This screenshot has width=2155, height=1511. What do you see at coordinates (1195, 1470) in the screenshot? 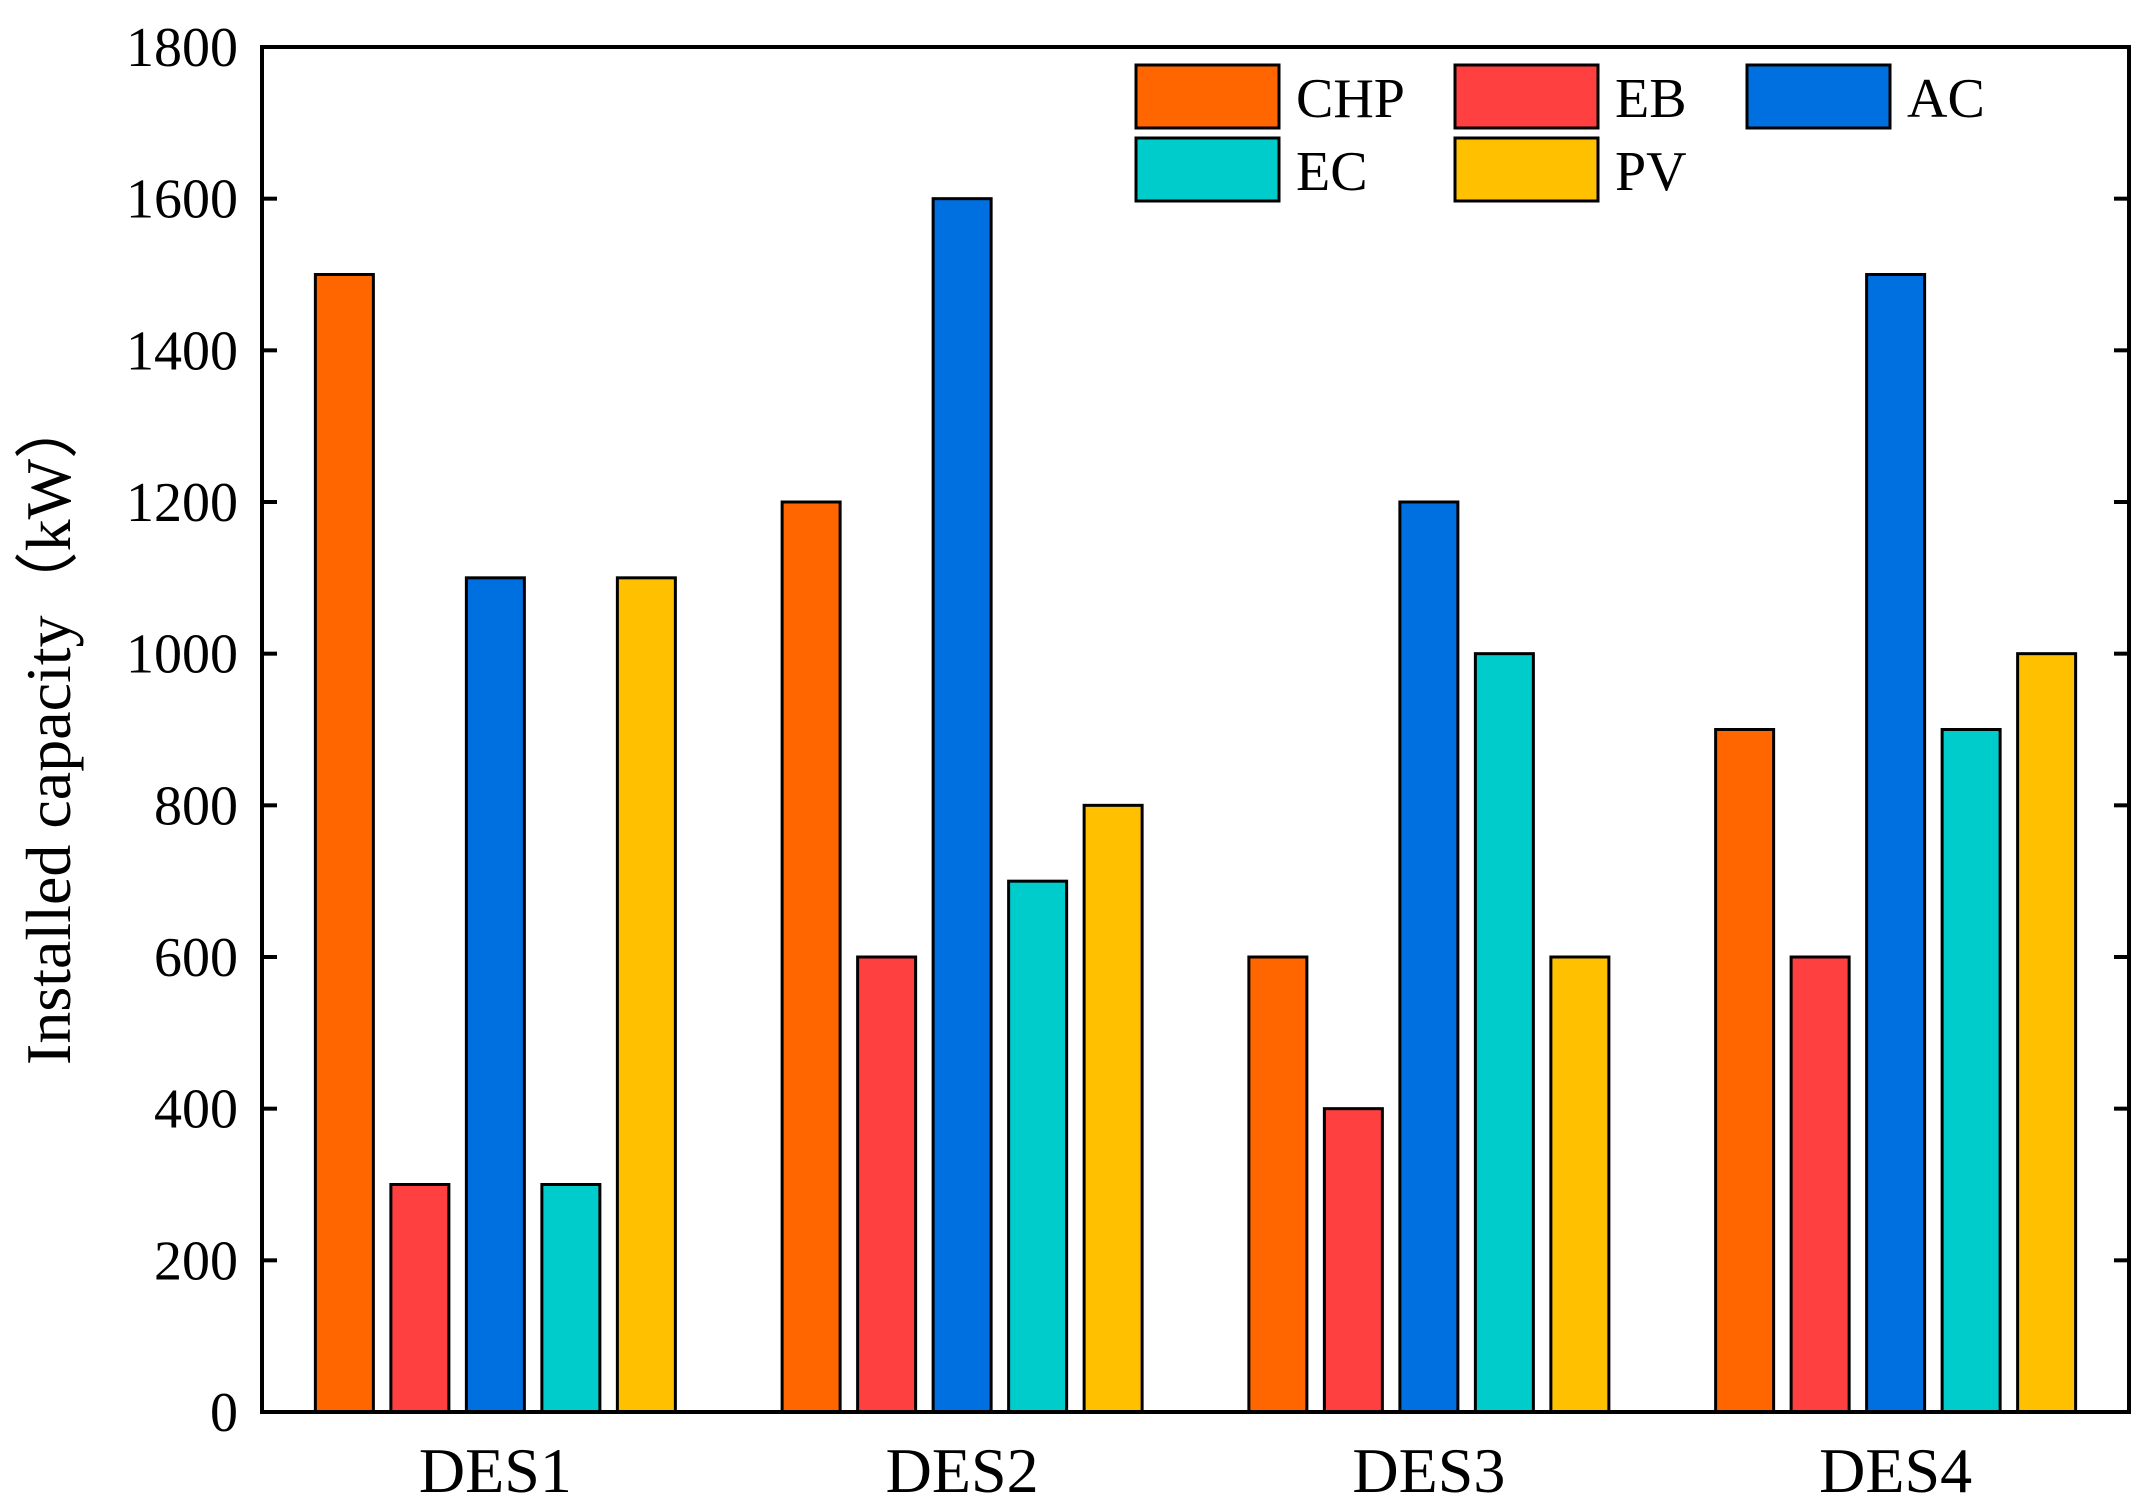
I see `x-axis-labels: DES1 DES2 DES3 DES4` at bounding box center [1195, 1470].